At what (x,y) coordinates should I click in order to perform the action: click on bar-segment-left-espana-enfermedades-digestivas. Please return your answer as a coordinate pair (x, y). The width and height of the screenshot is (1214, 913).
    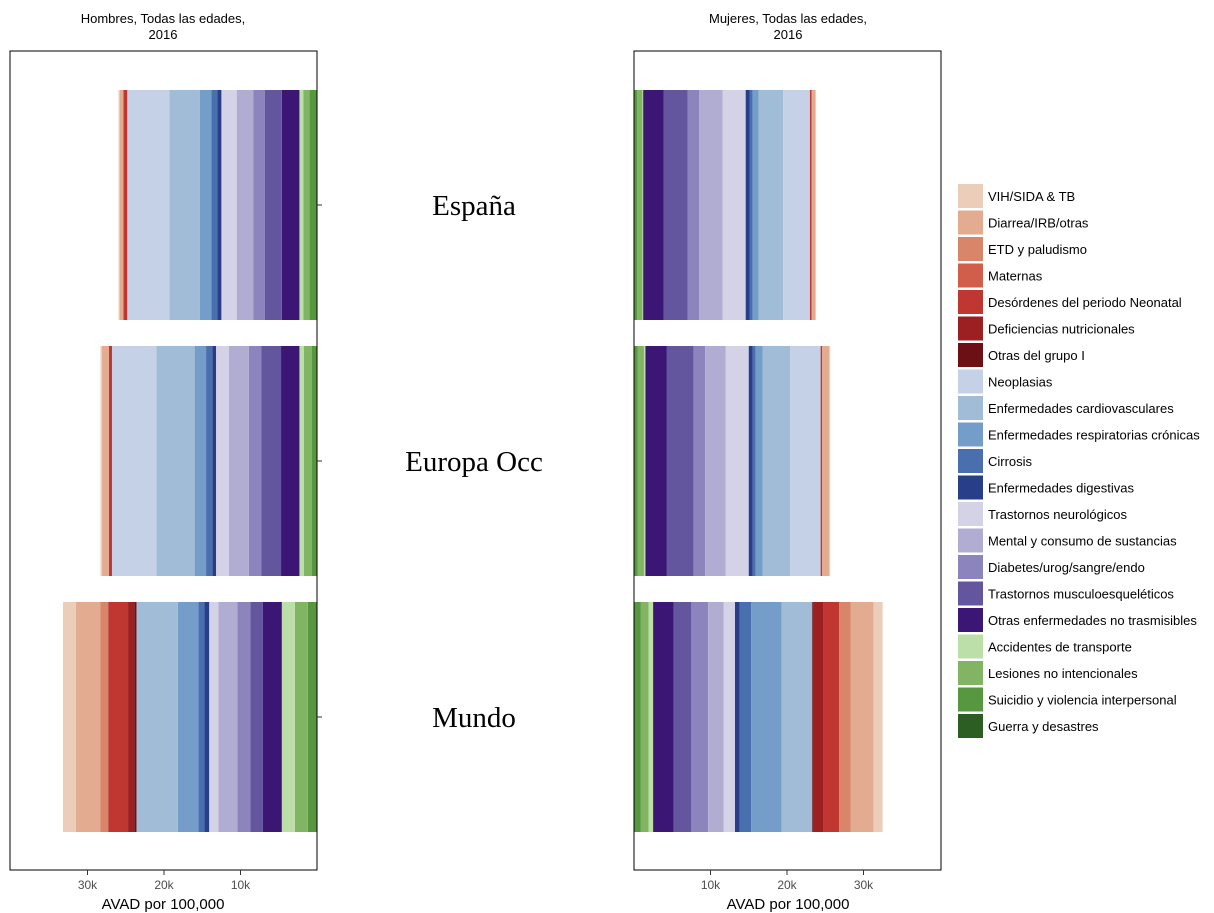
    Looking at the image, I should click on (219, 205).